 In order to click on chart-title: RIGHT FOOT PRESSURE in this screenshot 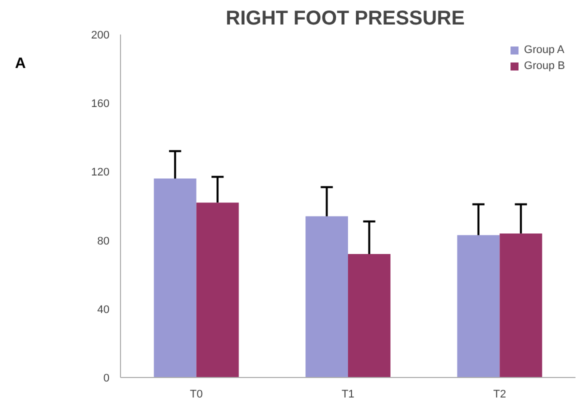, I will do `click(345, 19)`.